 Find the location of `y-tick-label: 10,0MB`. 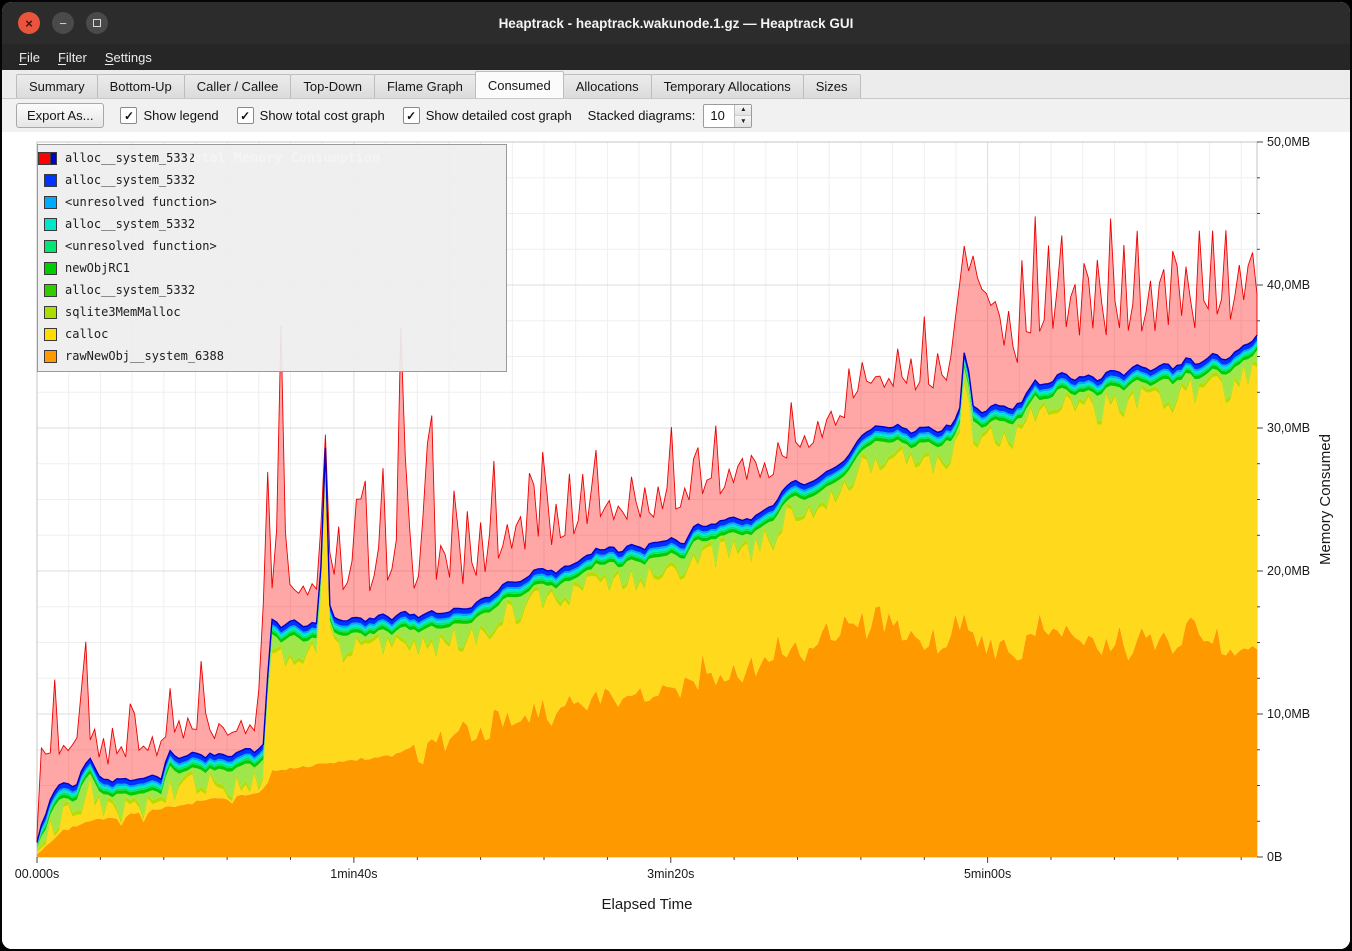

y-tick-label: 10,0MB is located at coordinates (1288, 714).